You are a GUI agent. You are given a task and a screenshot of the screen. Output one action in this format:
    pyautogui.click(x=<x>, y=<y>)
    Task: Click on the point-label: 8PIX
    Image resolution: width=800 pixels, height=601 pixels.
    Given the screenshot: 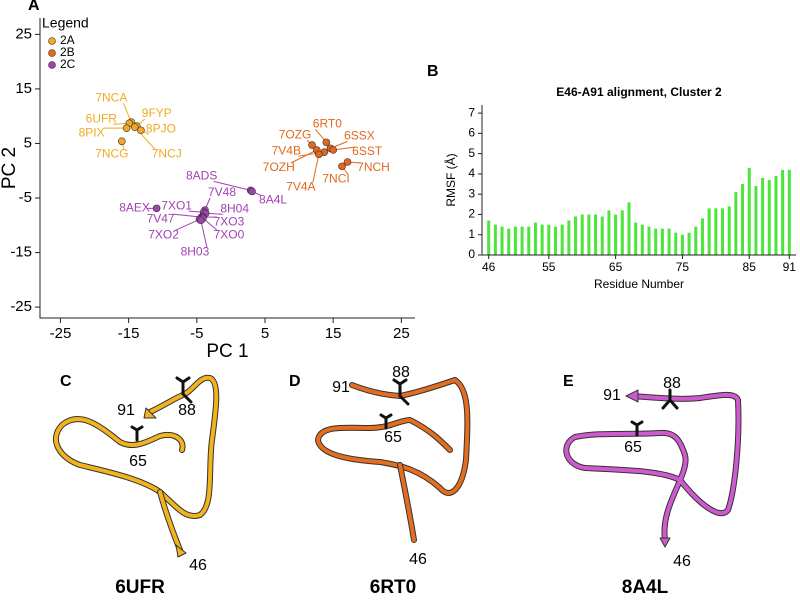 What is the action you would take?
    pyautogui.click(x=92, y=132)
    